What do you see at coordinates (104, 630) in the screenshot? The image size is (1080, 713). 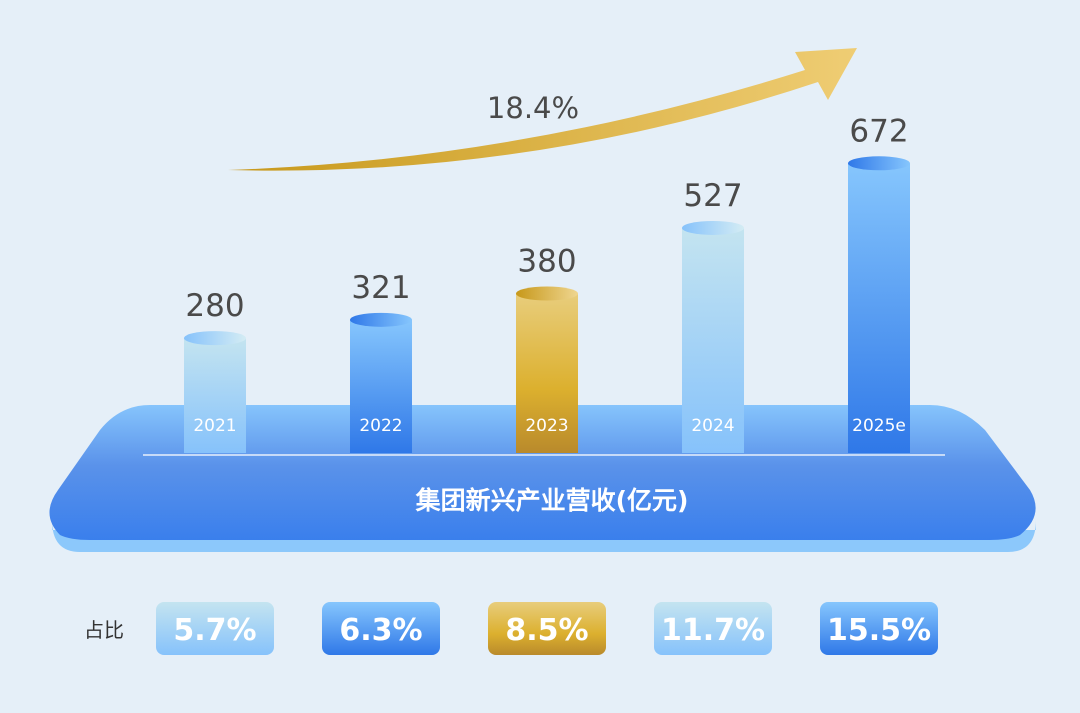 I see `share-label: 占比` at bounding box center [104, 630].